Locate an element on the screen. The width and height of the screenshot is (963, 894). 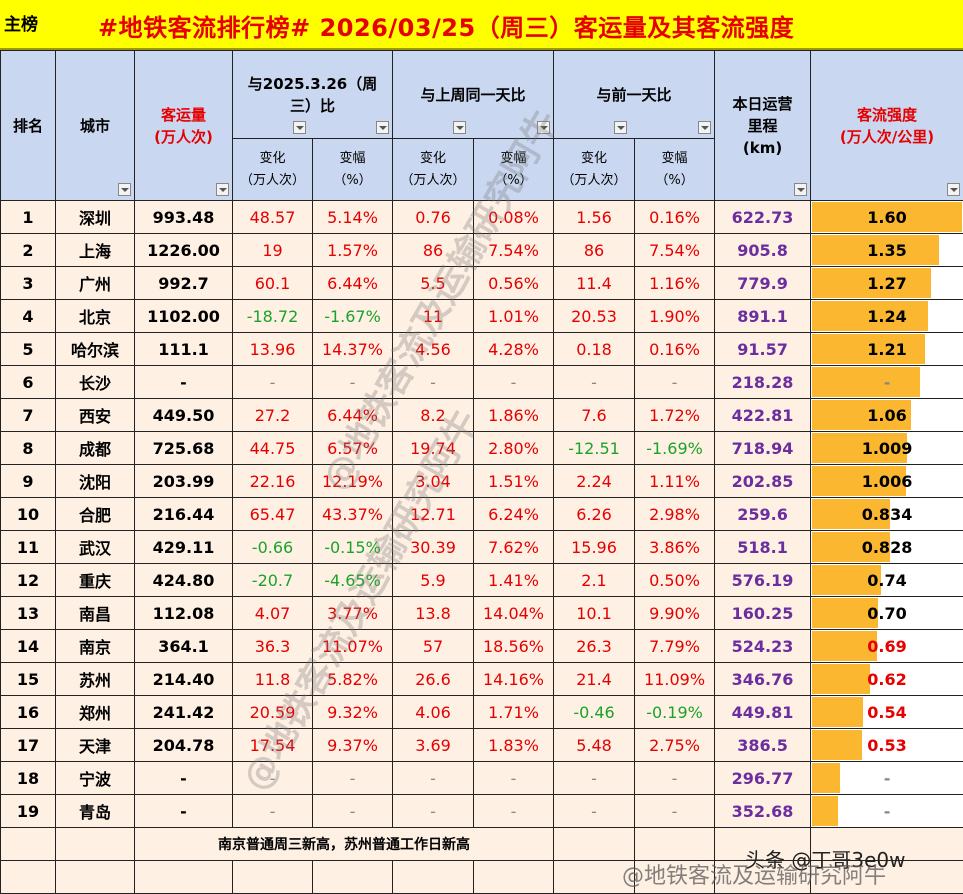
yoy-change-cell: - is located at coordinates (272, 778).